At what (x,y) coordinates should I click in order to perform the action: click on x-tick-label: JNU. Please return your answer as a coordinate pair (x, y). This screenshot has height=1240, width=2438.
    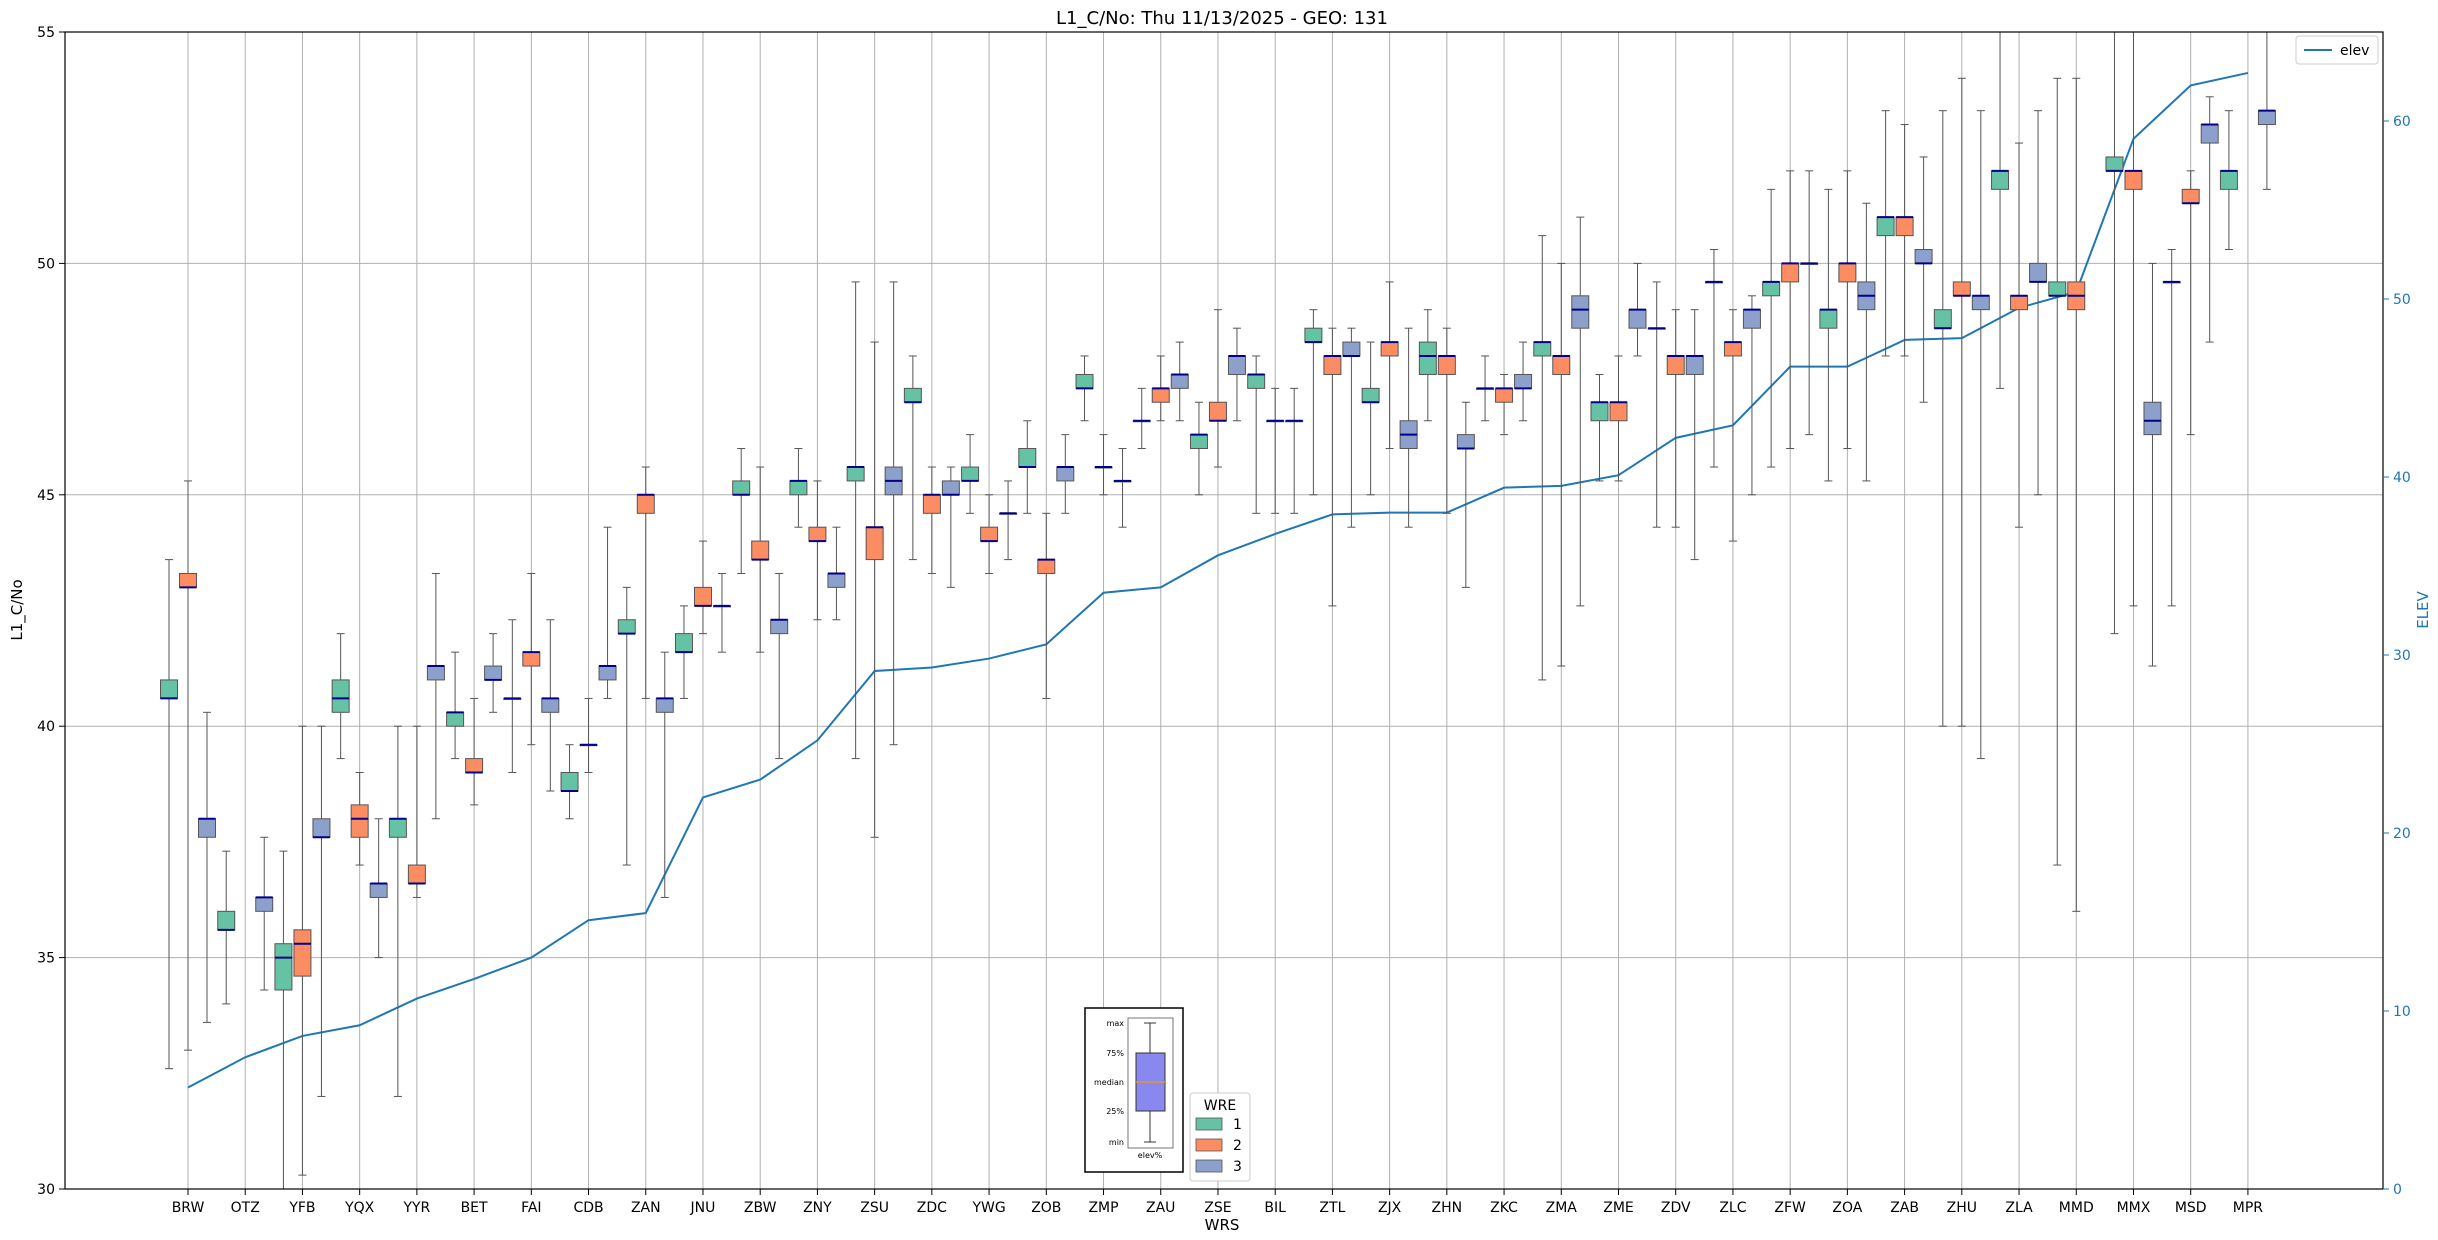
    Looking at the image, I should click on (703, 1208).